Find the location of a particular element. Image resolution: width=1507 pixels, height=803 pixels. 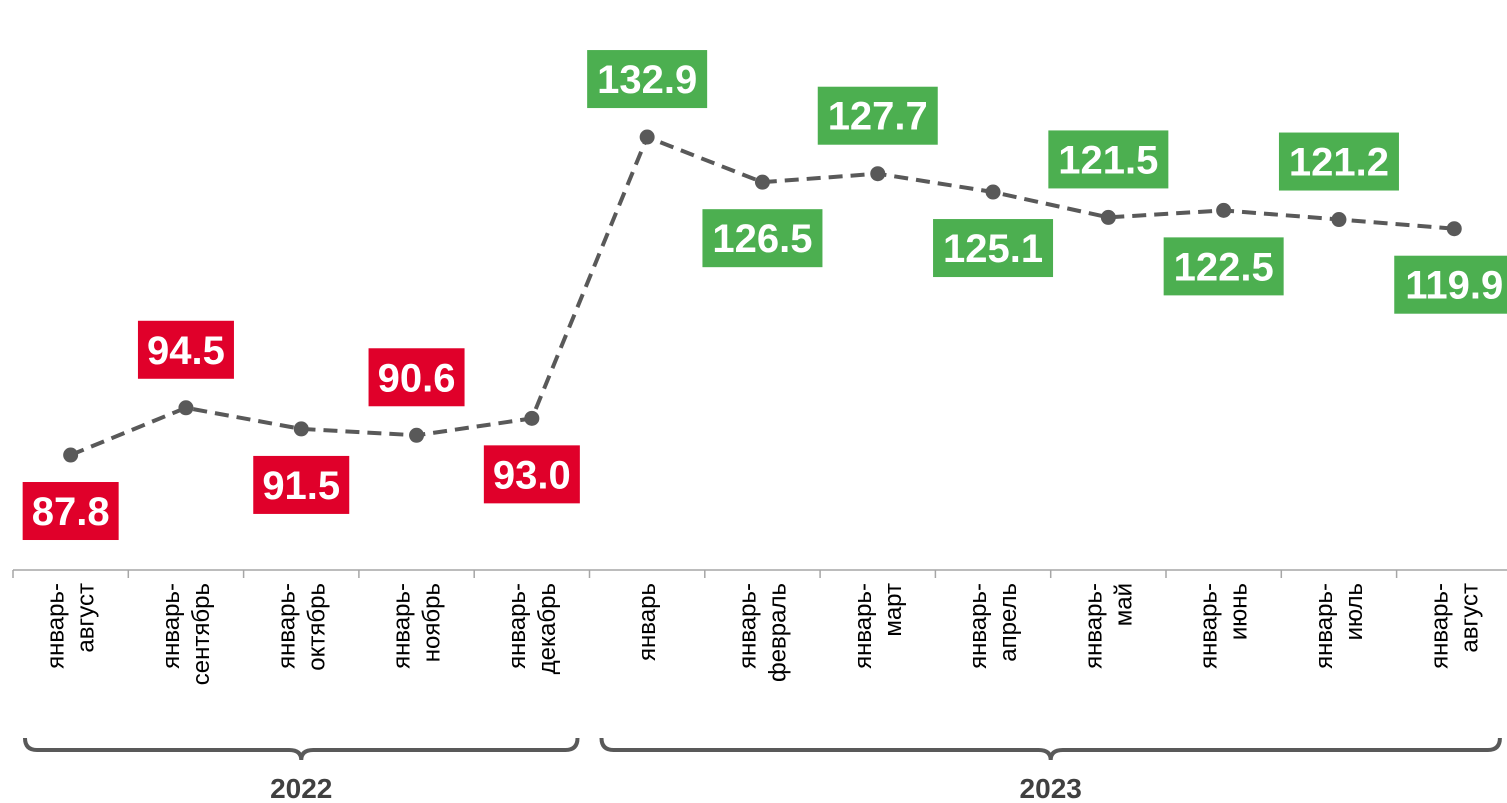

x-tick-label: январь-октябрь is located at coordinates (301, 627).